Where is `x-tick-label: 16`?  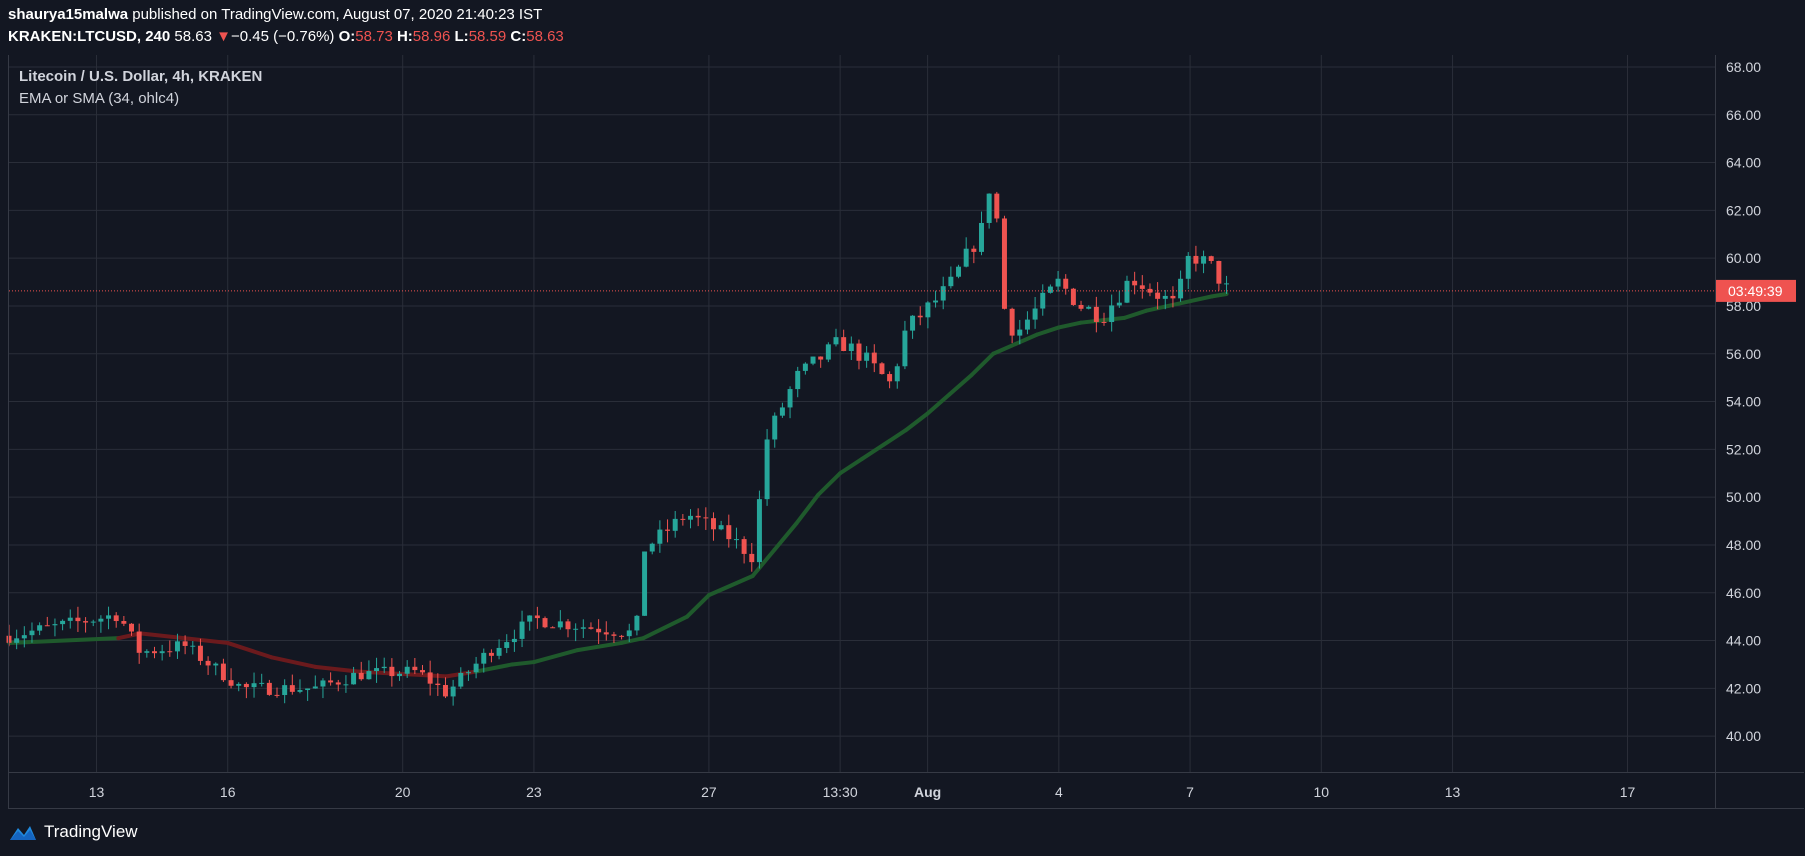
x-tick-label: 16 is located at coordinates (228, 792).